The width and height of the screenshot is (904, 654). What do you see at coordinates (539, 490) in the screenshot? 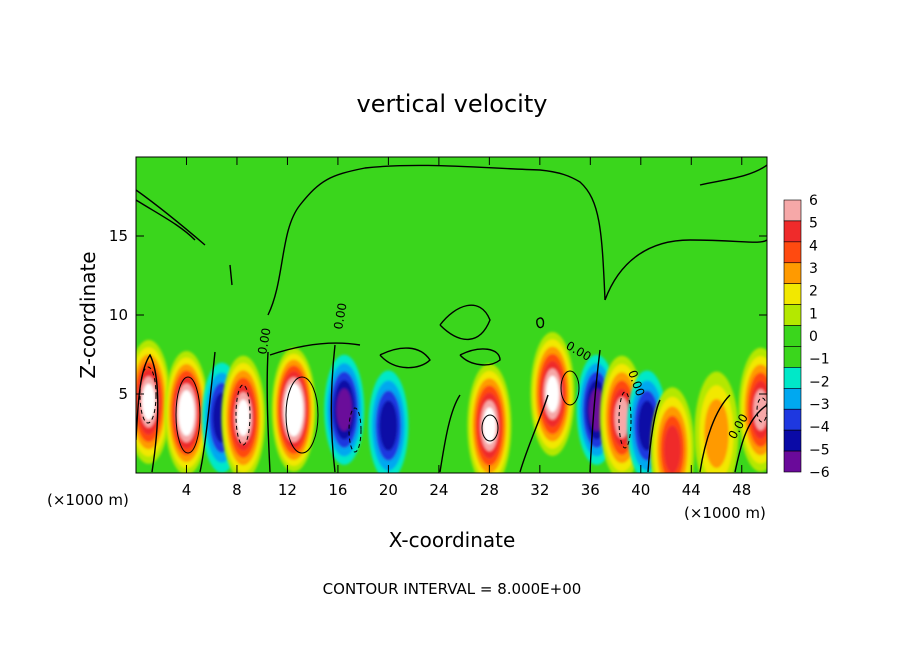
I see `x-tick-label: 32` at bounding box center [539, 490].